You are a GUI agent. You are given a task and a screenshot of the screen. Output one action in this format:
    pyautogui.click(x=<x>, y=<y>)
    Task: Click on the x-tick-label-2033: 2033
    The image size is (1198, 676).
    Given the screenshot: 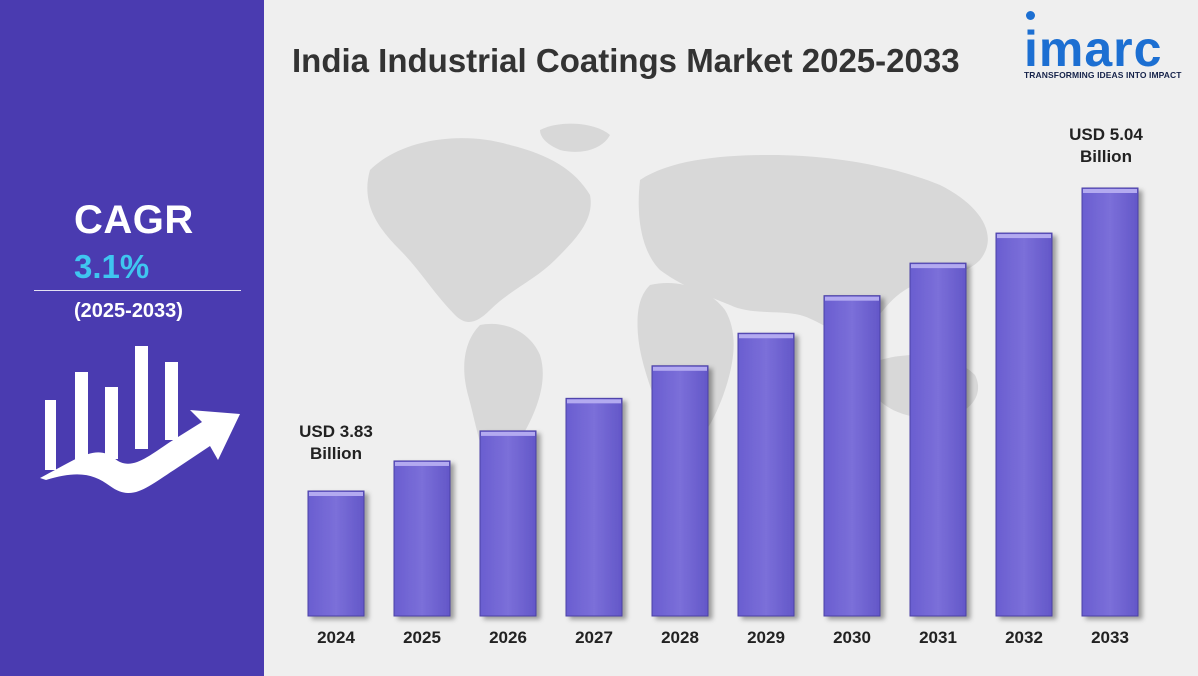 What is the action you would take?
    pyautogui.click(x=1110, y=637)
    